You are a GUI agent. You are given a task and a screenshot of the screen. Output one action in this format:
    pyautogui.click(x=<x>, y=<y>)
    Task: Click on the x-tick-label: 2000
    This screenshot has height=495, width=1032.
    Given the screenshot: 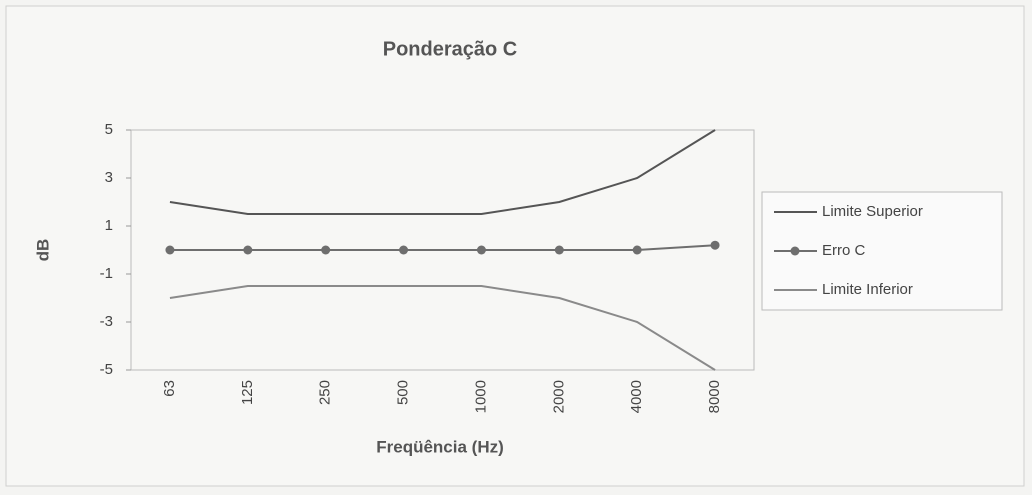 What is the action you would take?
    pyautogui.click(x=558, y=396)
    